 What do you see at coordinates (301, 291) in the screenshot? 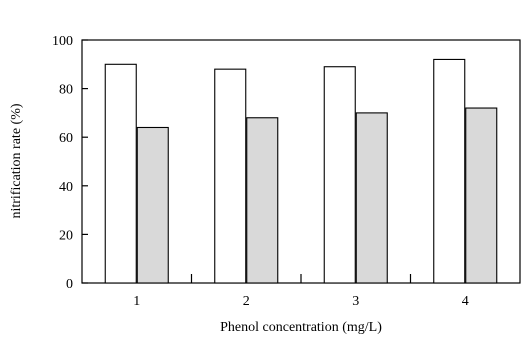
I see `x-axis: 1 2 3 4` at bounding box center [301, 291].